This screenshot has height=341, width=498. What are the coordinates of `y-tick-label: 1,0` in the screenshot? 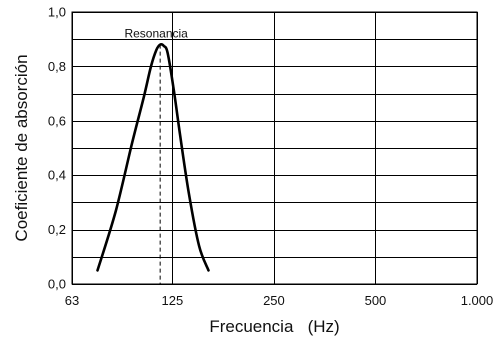 It's located at (57, 12).